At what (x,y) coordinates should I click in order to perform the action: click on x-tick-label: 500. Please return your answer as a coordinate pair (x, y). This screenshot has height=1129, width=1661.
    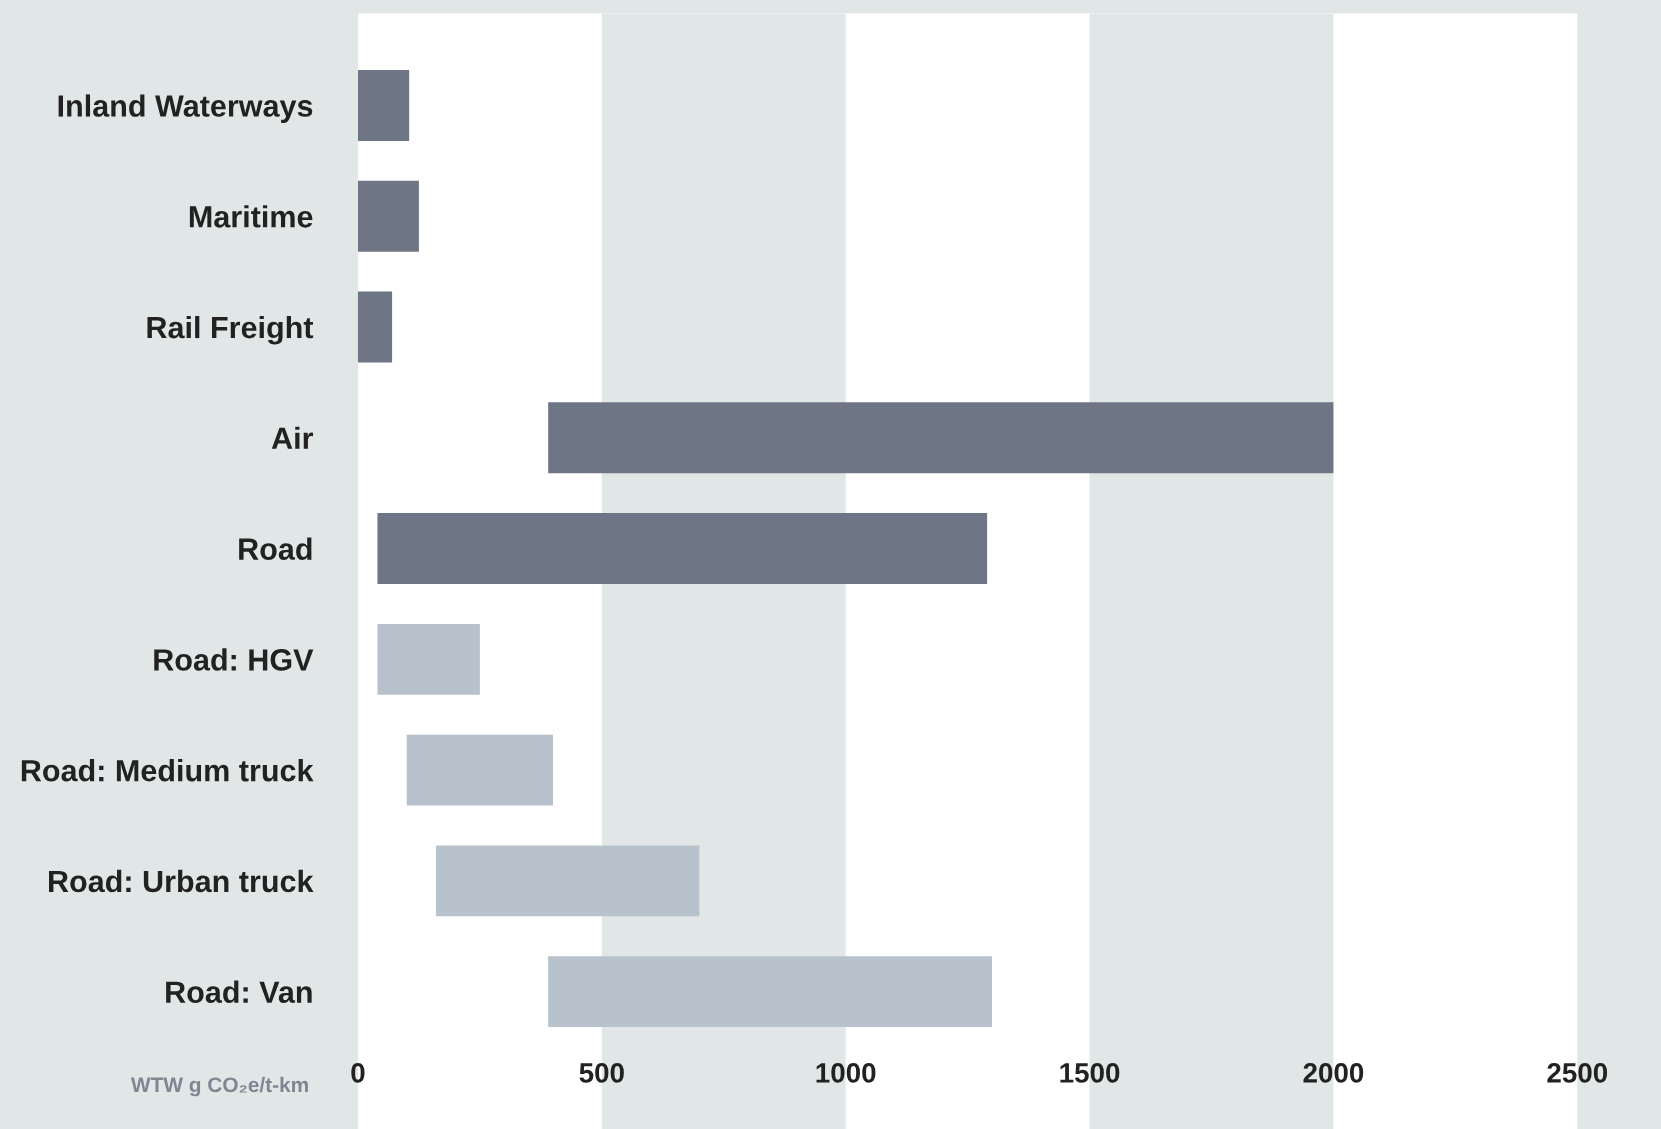
    Looking at the image, I should click on (601, 1073).